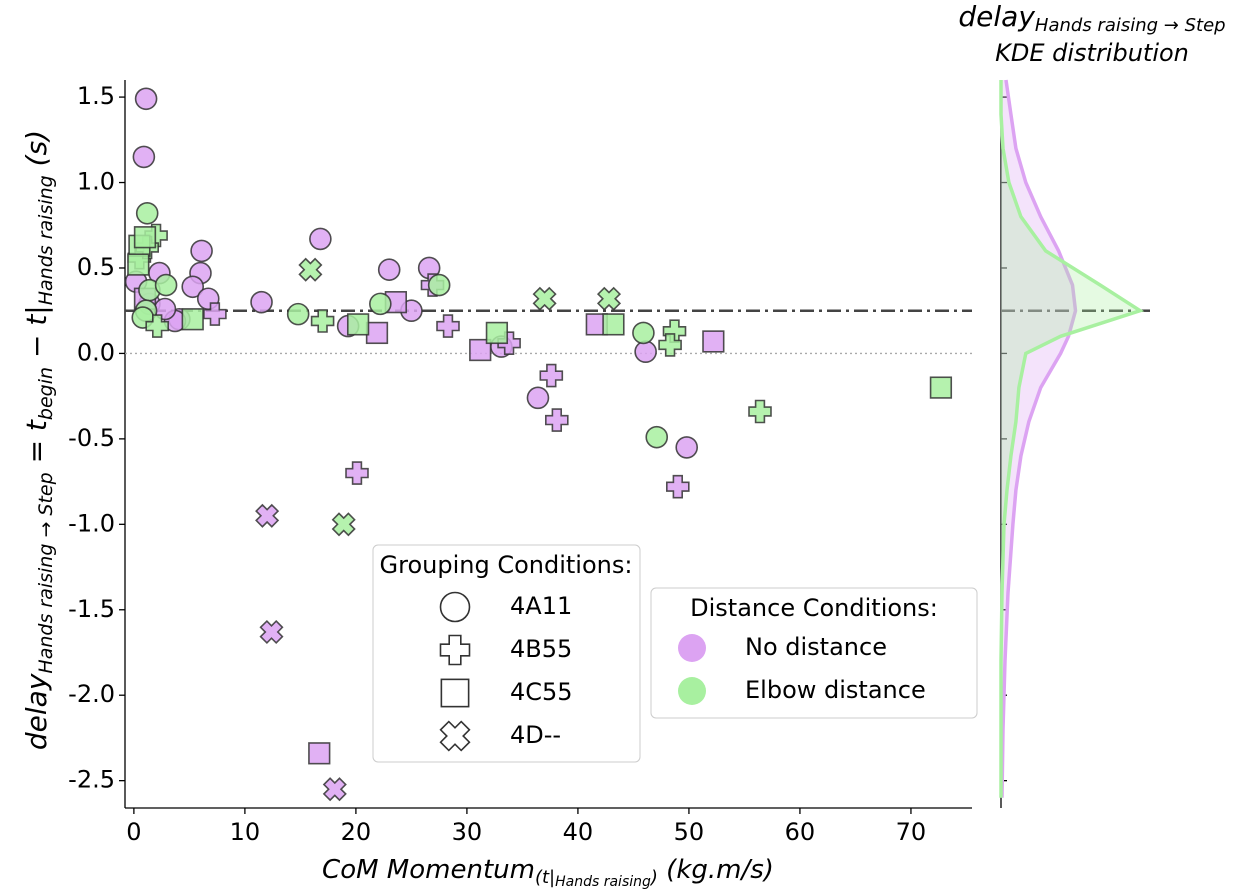 Image resolution: width=1247 pixels, height=895 pixels. What do you see at coordinates (96, 352) in the screenshot?
I see `y-tick-label: 0.0` at bounding box center [96, 352].